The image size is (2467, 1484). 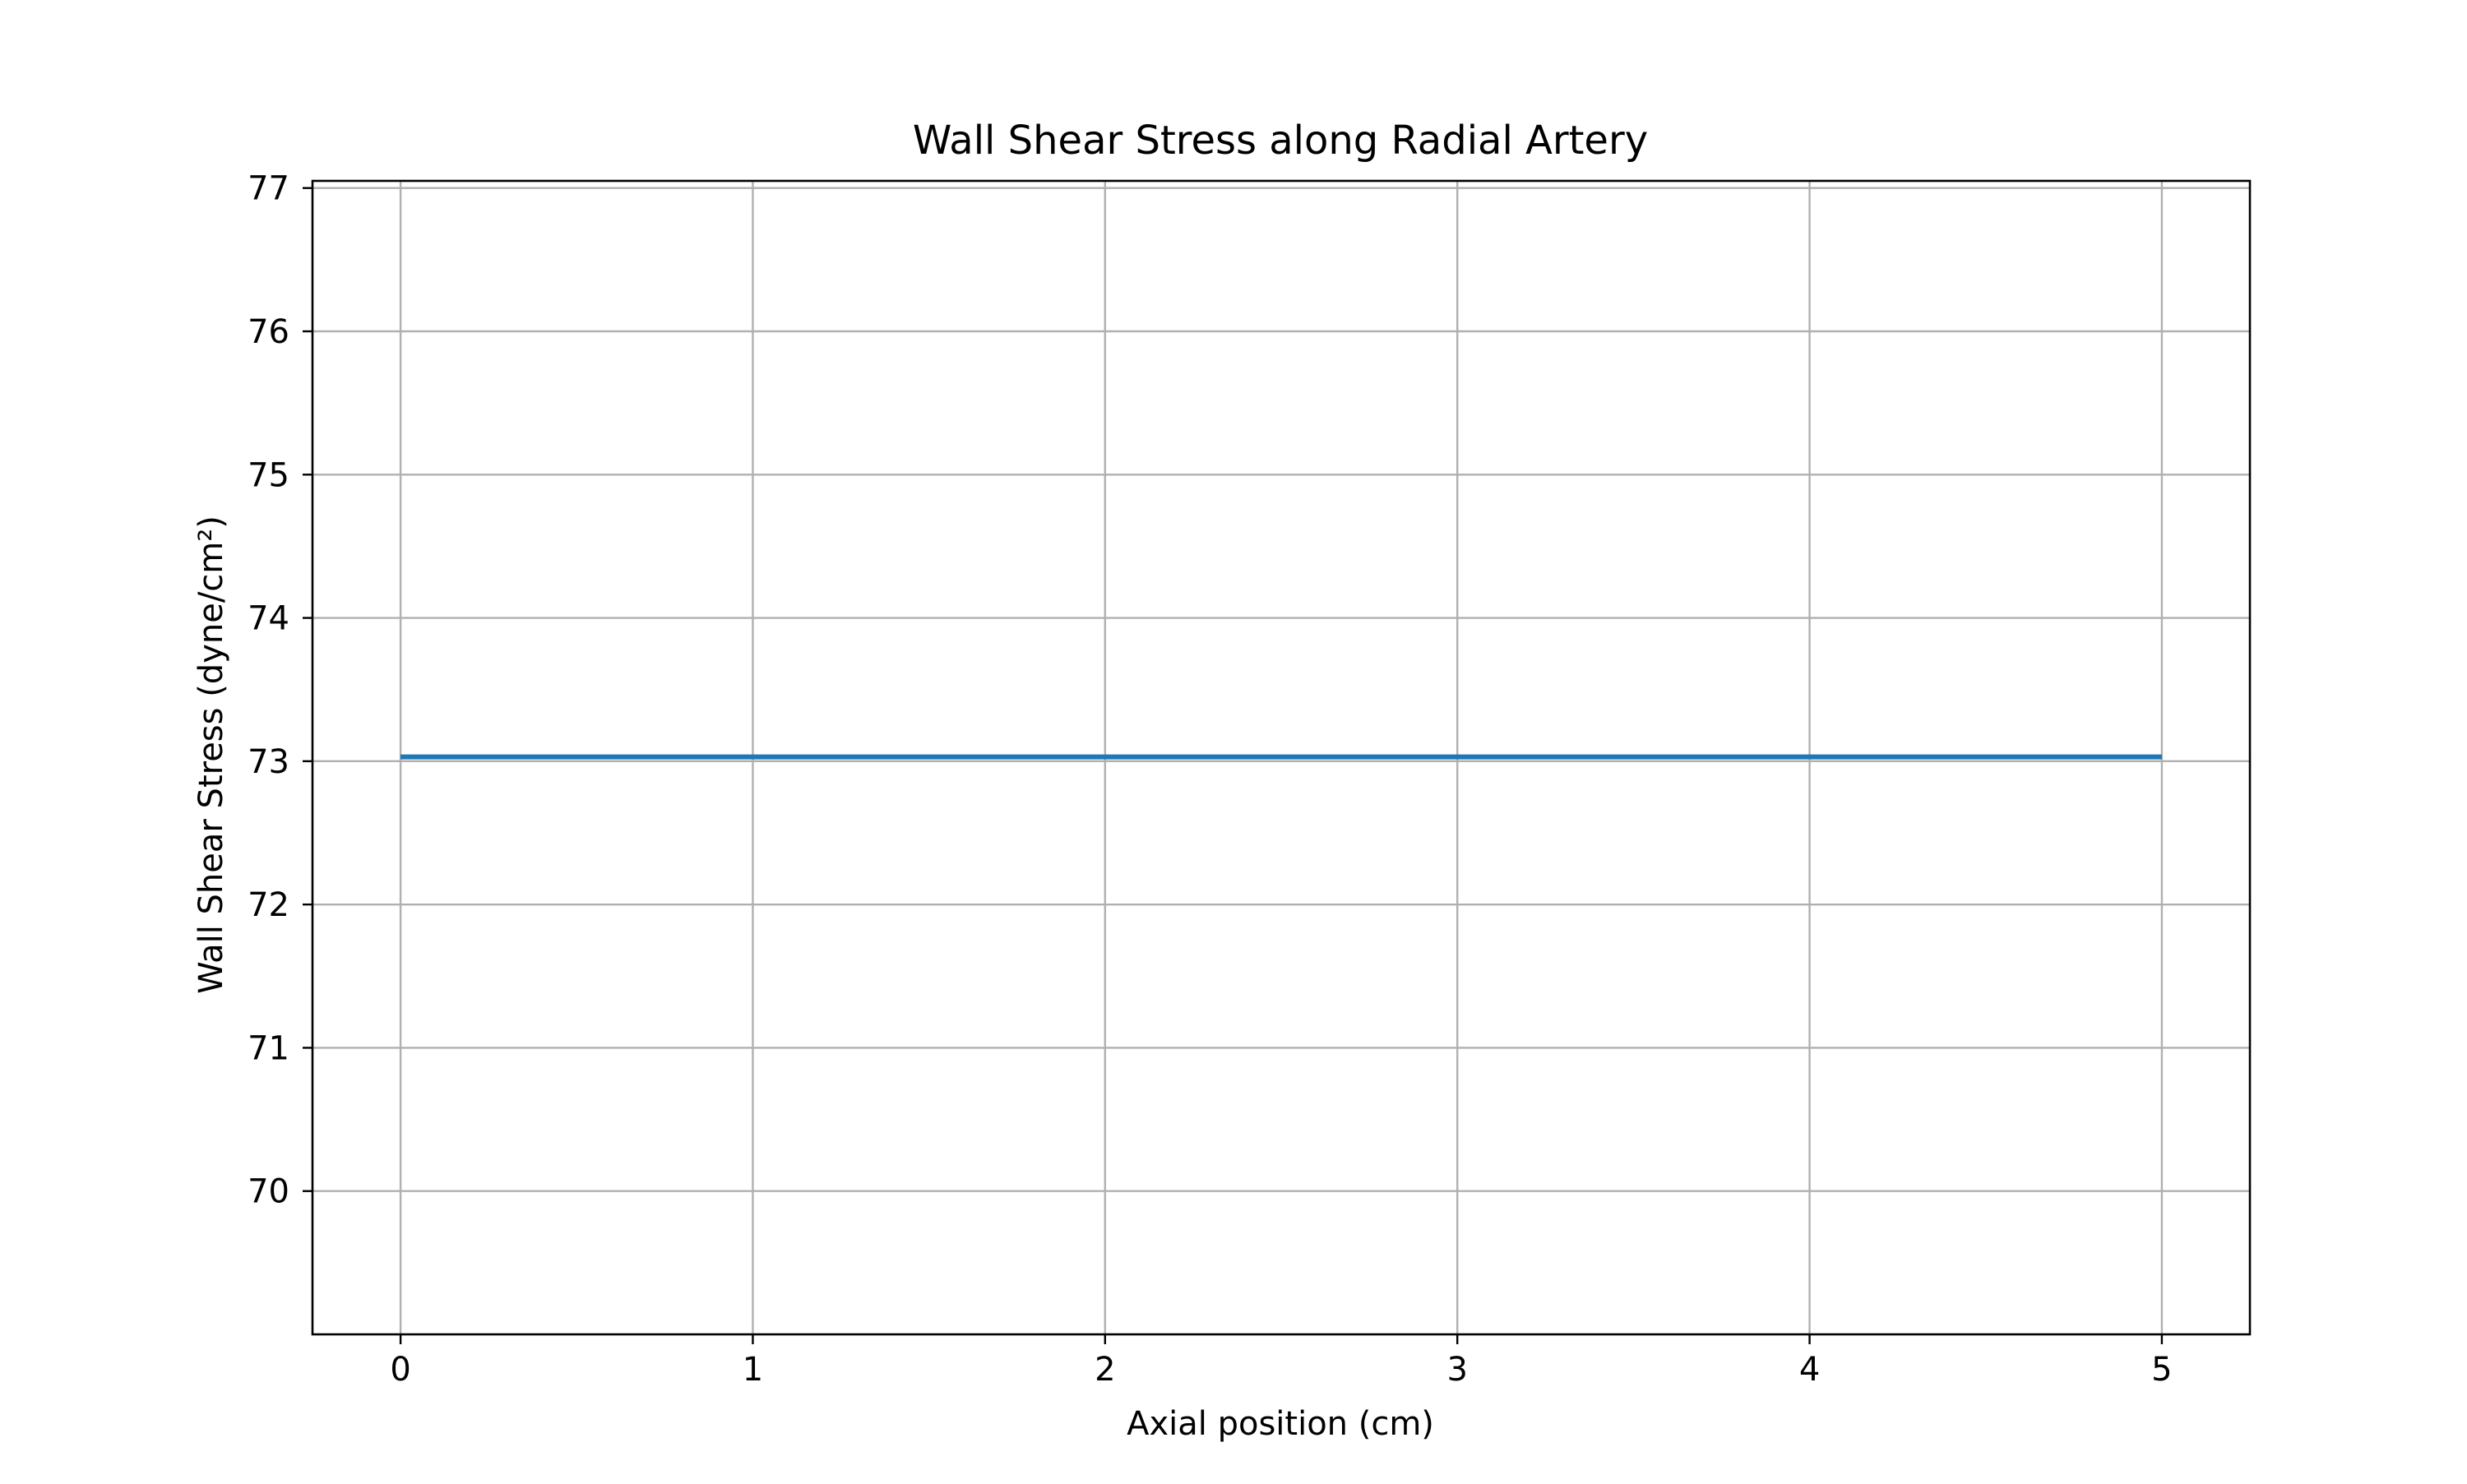 What do you see at coordinates (1105, 1370) in the screenshot?
I see `x-tick-label: 2` at bounding box center [1105, 1370].